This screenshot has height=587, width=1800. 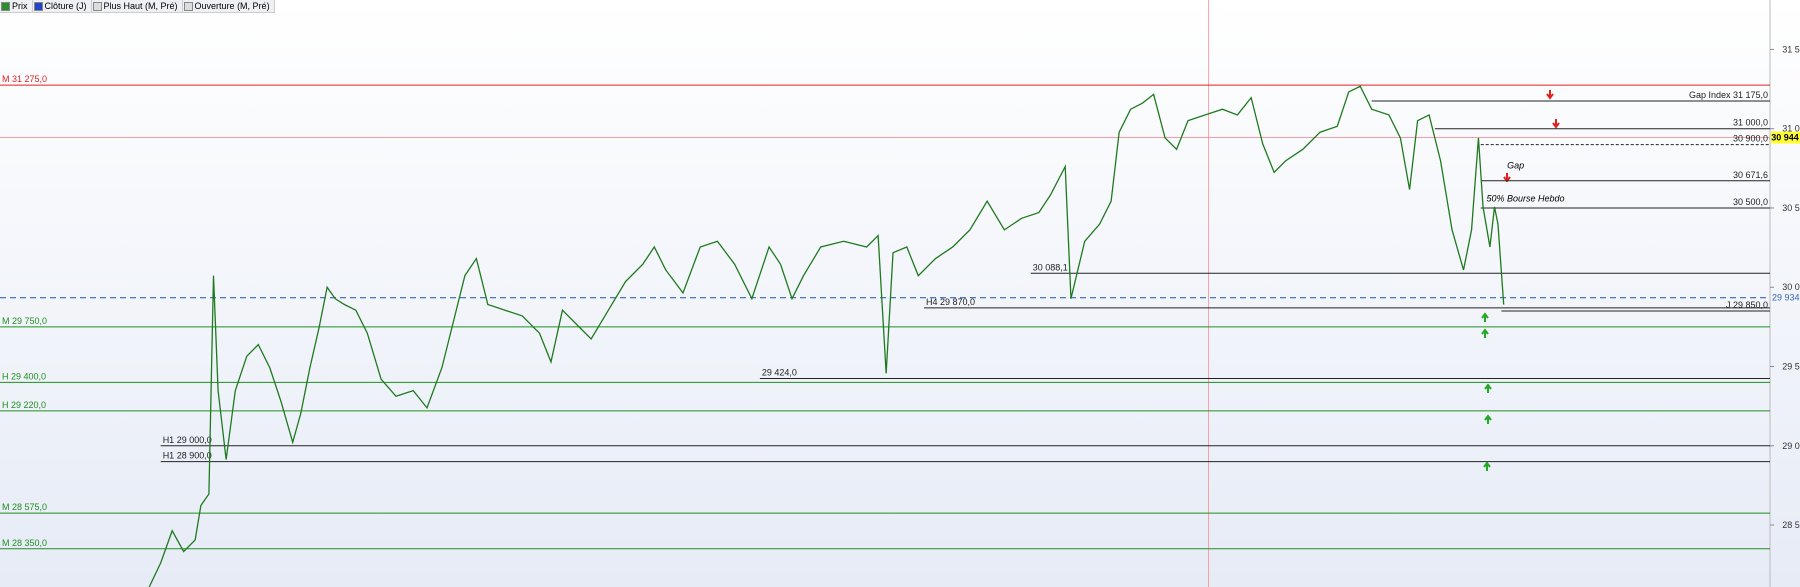 I want to click on legend-item: Prix, so click(x=16, y=6).